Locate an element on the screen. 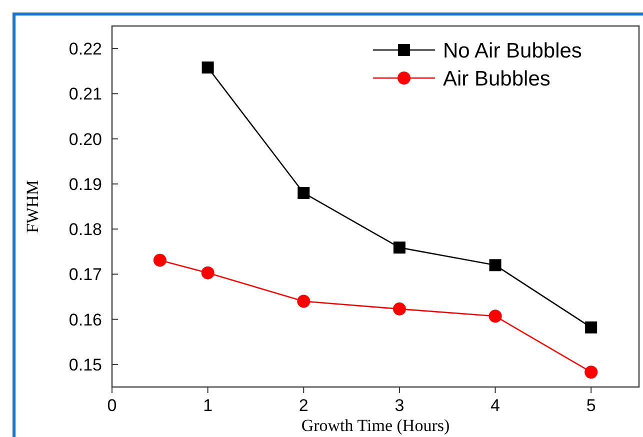  x-axis-title: Growth Time (Hours) is located at coordinates (375, 425).